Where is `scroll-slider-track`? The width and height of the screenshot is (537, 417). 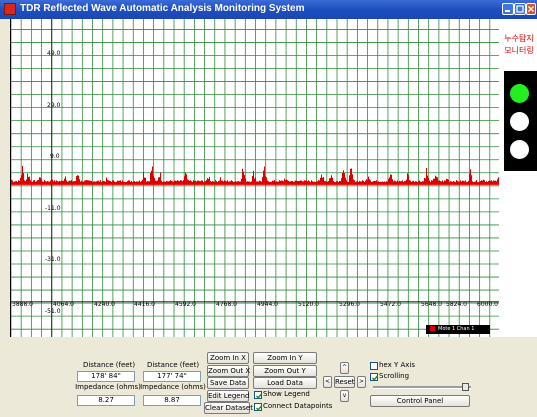 scroll-slider-track is located at coordinates (422, 387).